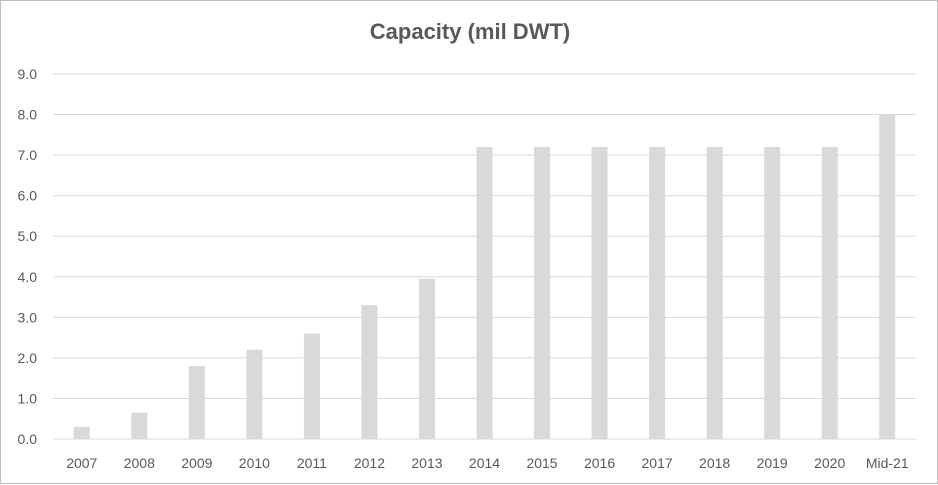  What do you see at coordinates (28, 236) in the screenshot?
I see `y-tick-label: 5.0` at bounding box center [28, 236].